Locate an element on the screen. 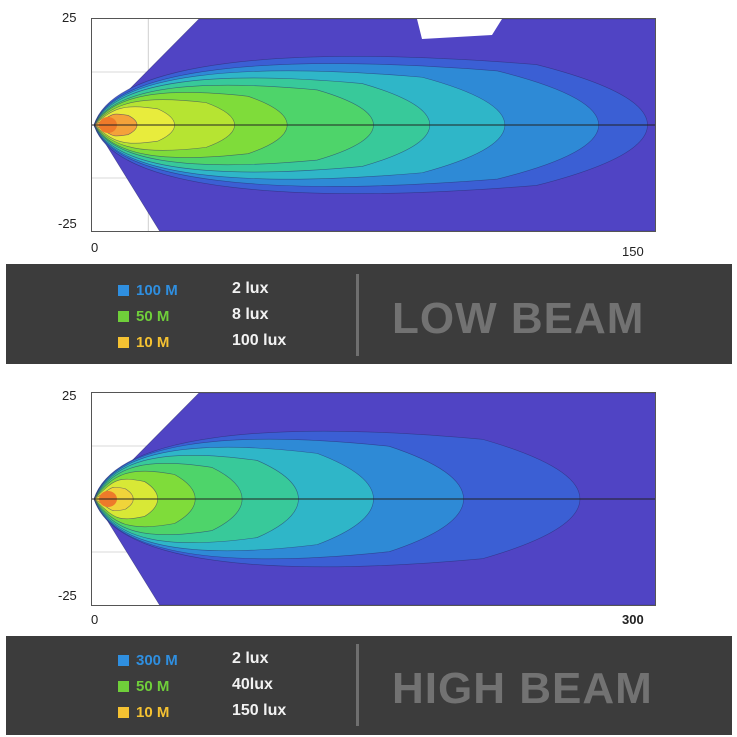 The height and width of the screenshot is (737, 737). beam-title: LOW BEAM is located at coordinates (518, 318).